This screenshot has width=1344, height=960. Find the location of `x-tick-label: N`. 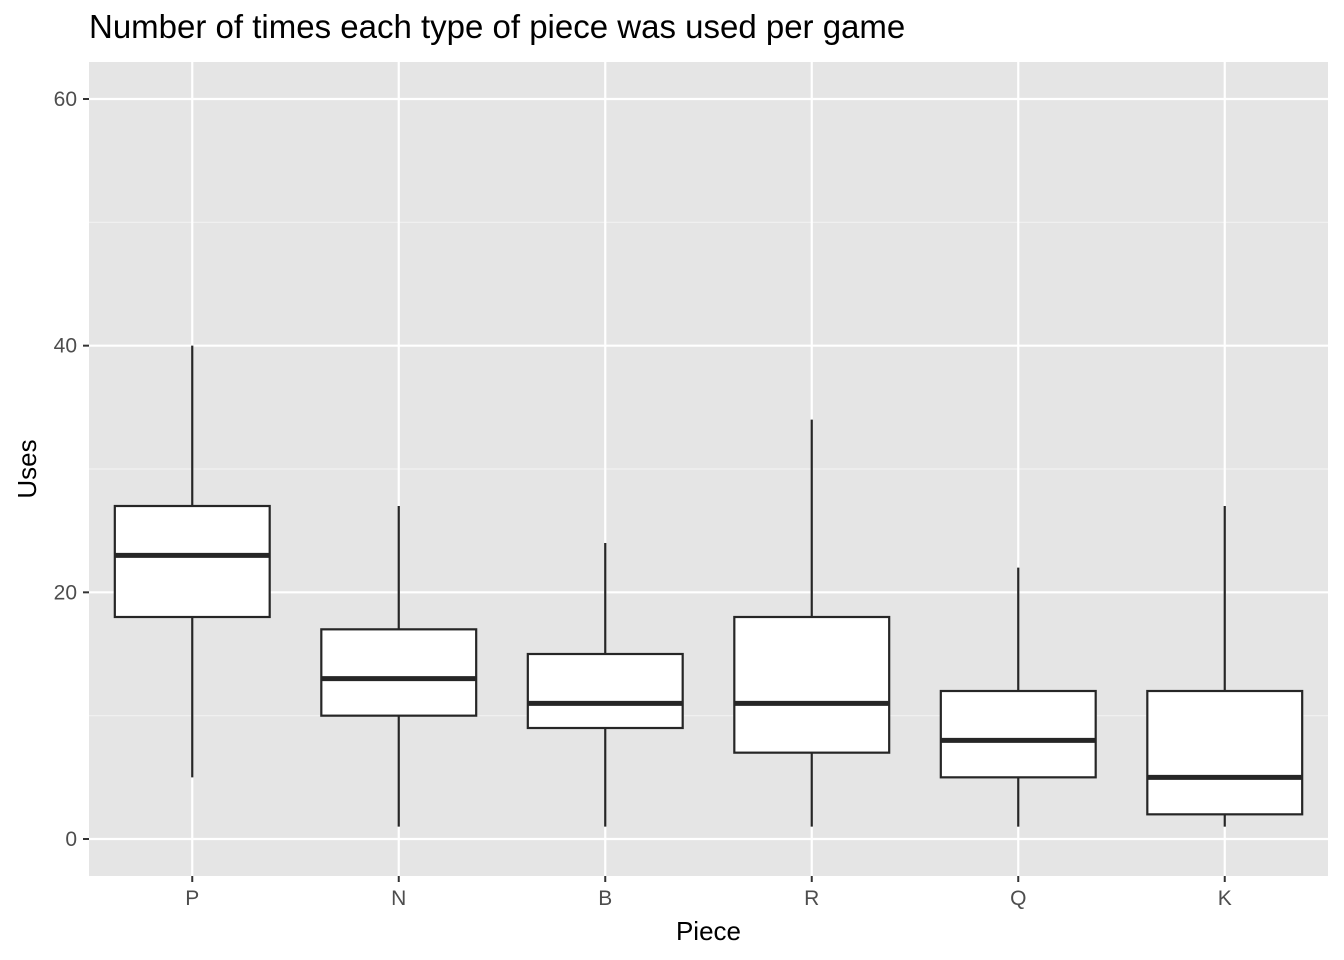

x-tick-label: N is located at coordinates (398, 898).